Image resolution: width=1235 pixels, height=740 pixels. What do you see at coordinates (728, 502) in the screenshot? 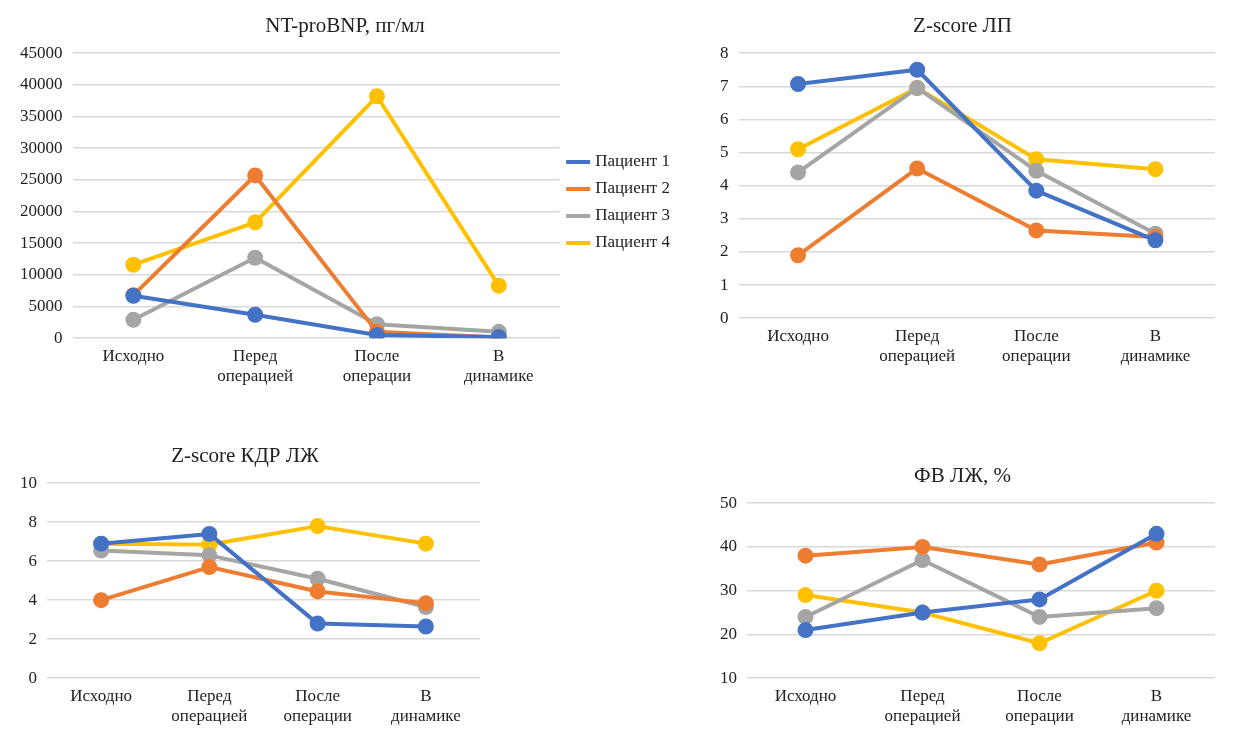
I see `y-tick-label: 50` at bounding box center [728, 502].